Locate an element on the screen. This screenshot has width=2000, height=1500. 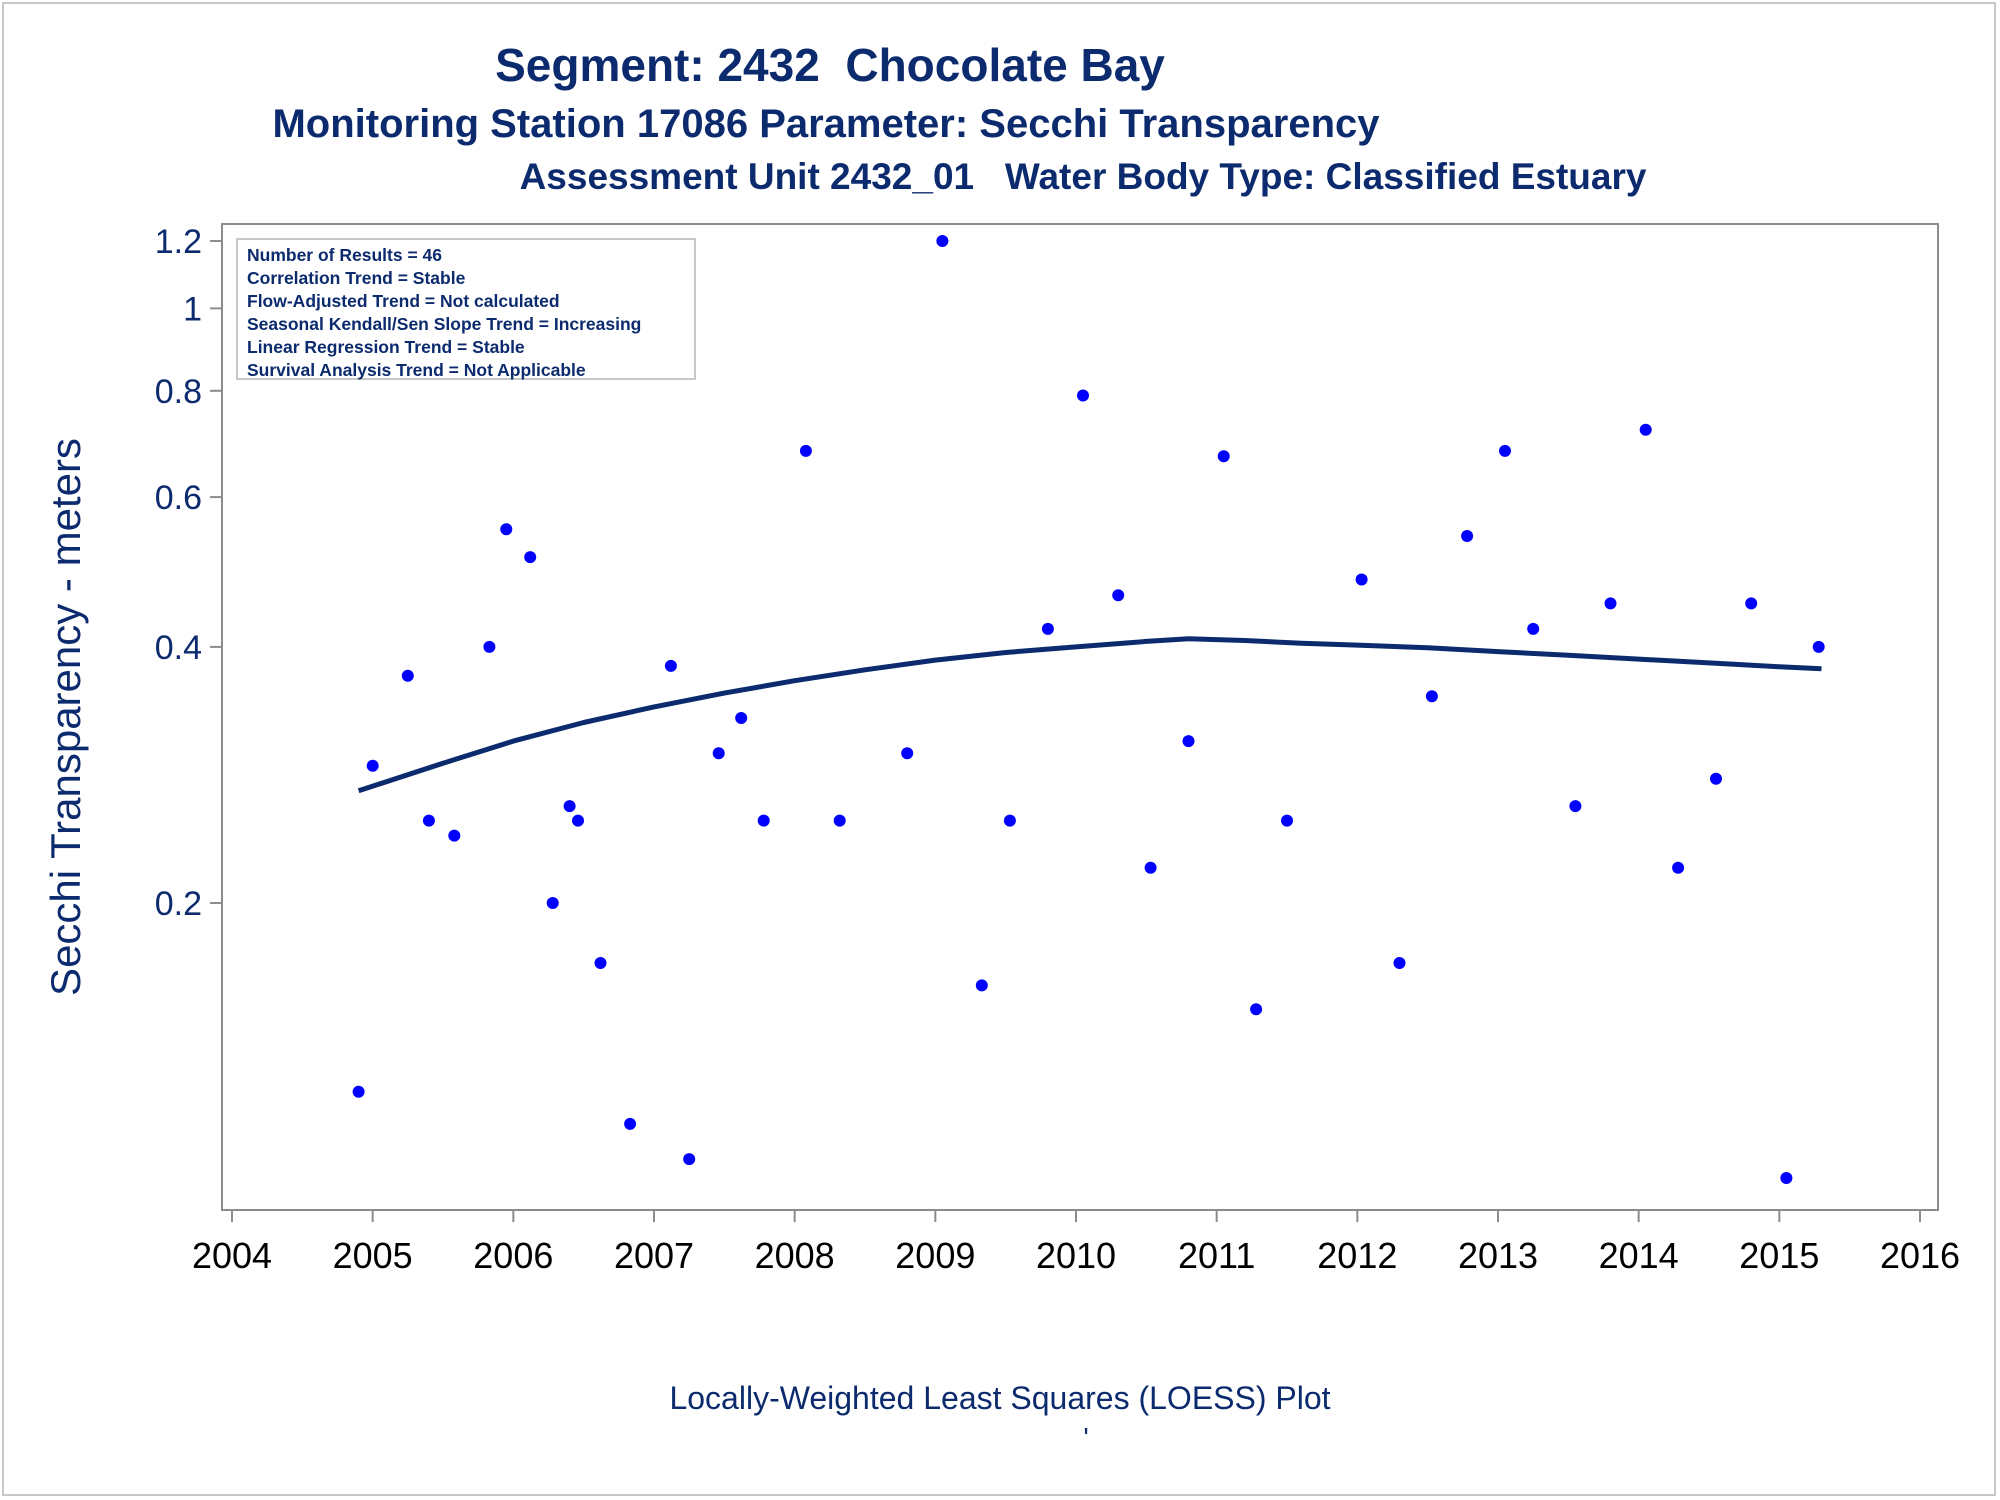
x-tick-label: 2012 is located at coordinates (1357, 1255).